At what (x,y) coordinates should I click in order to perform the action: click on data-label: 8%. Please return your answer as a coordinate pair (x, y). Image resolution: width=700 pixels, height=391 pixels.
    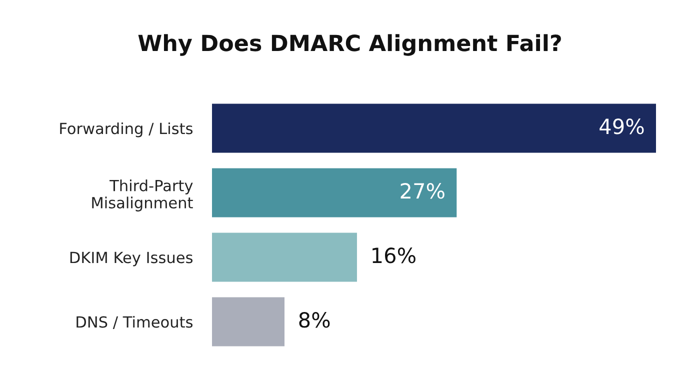
    Looking at the image, I should click on (314, 320).